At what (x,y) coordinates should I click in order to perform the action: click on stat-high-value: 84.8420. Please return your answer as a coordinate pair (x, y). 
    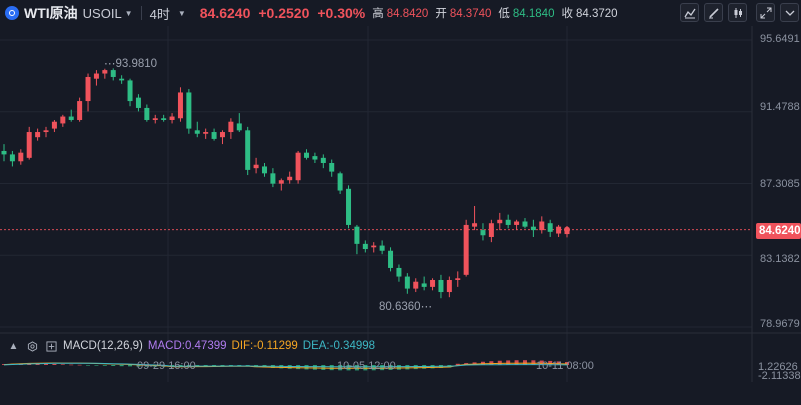
    Looking at the image, I should click on (407, 14).